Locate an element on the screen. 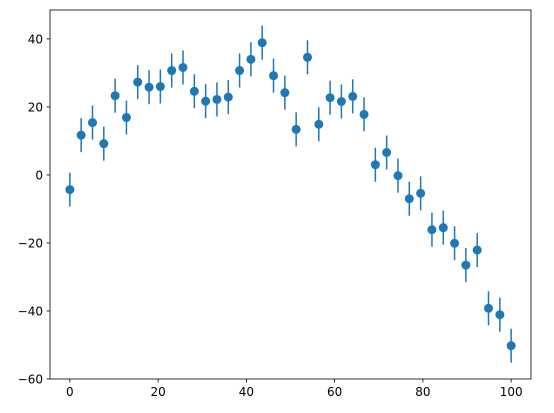 Image resolution: width=554 pixels, height=413 pixels. x-tick-label: 0 is located at coordinates (70, 392).